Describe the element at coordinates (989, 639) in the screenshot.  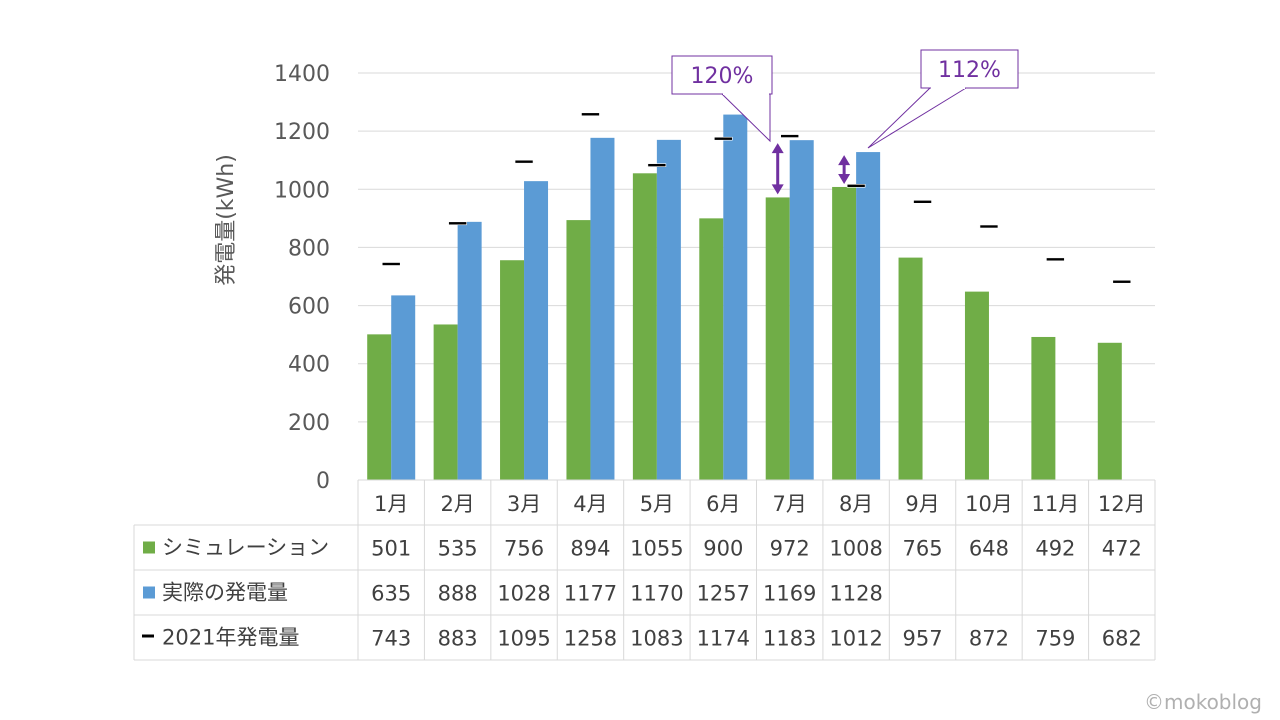
I see `data-label: 872` at that location.